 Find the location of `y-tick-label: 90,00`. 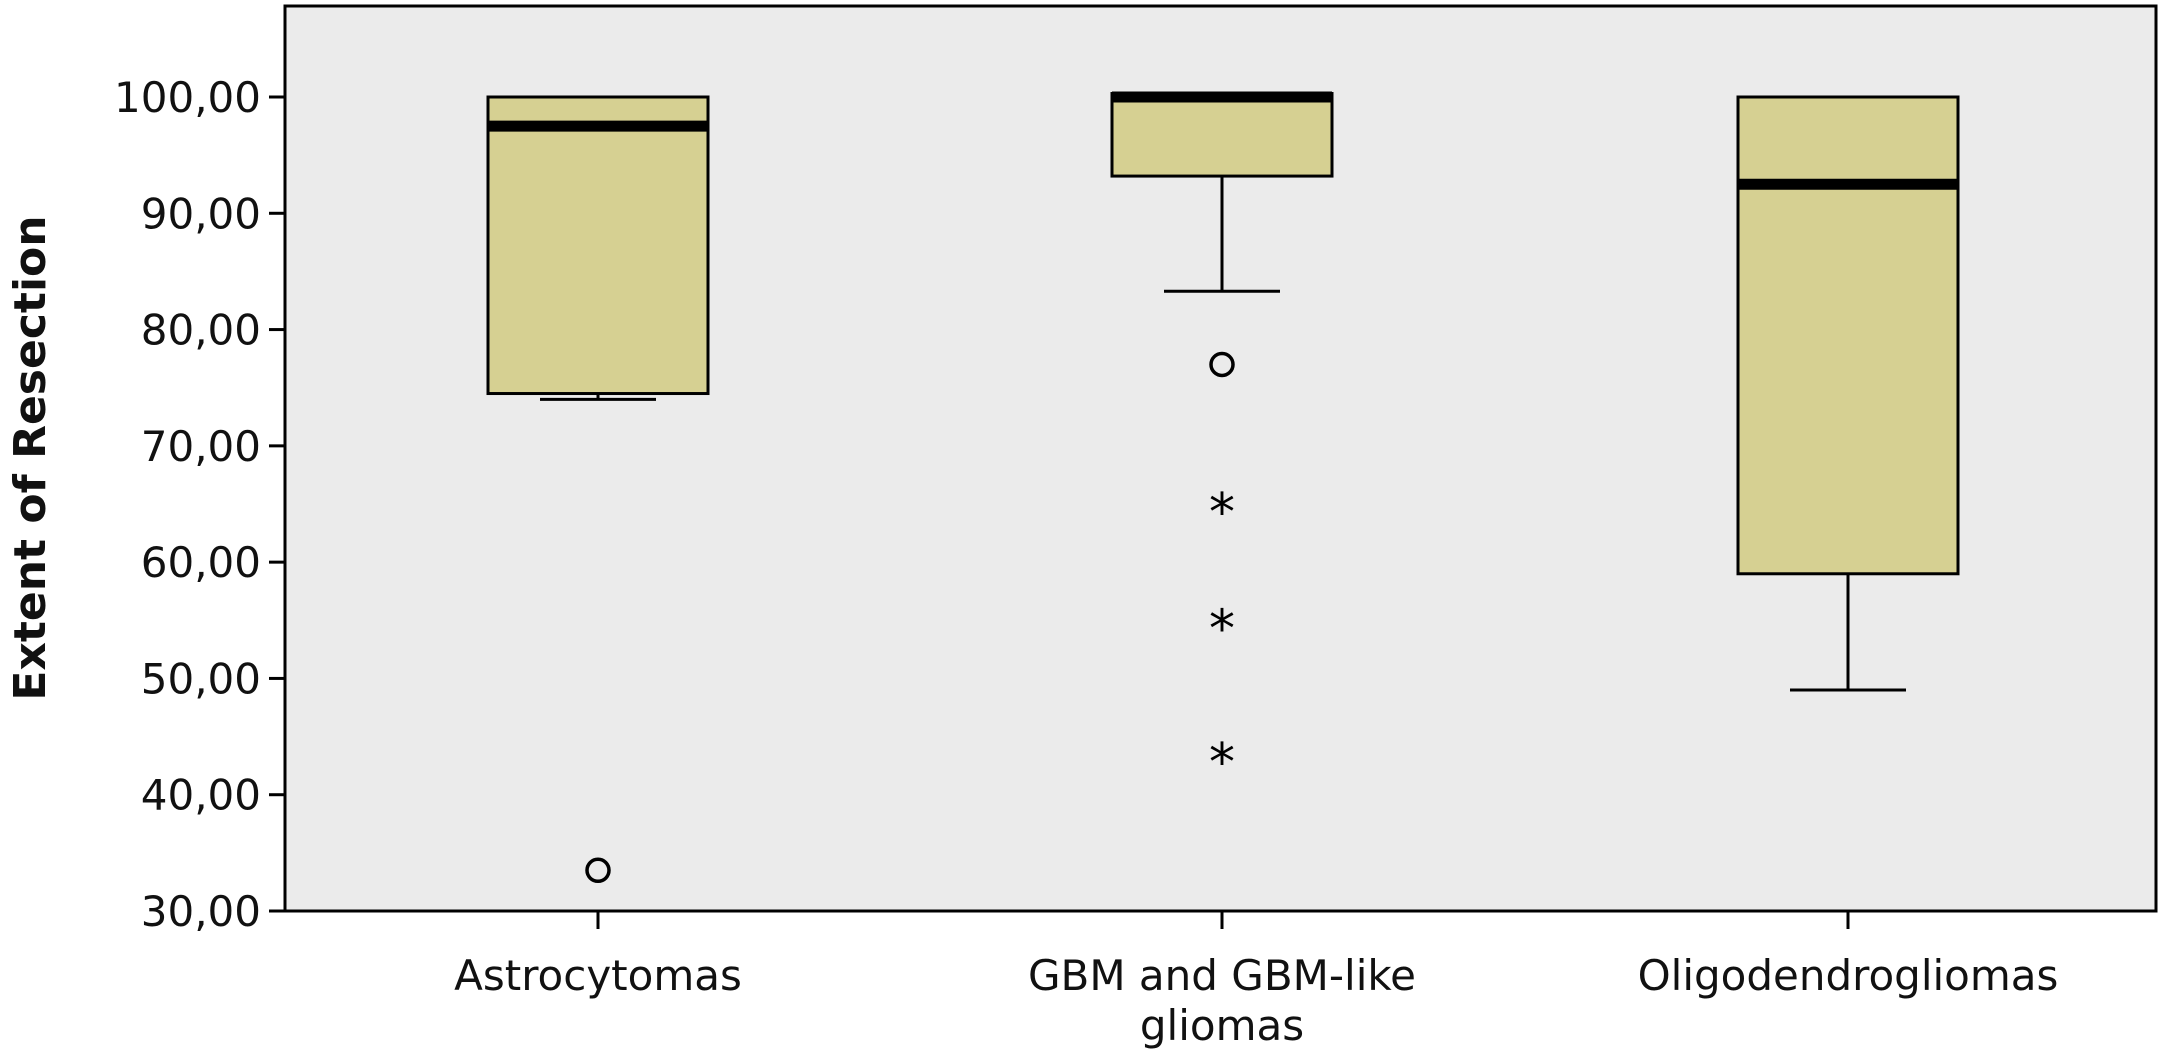

y-tick-label: 90,00 is located at coordinates (201, 213).